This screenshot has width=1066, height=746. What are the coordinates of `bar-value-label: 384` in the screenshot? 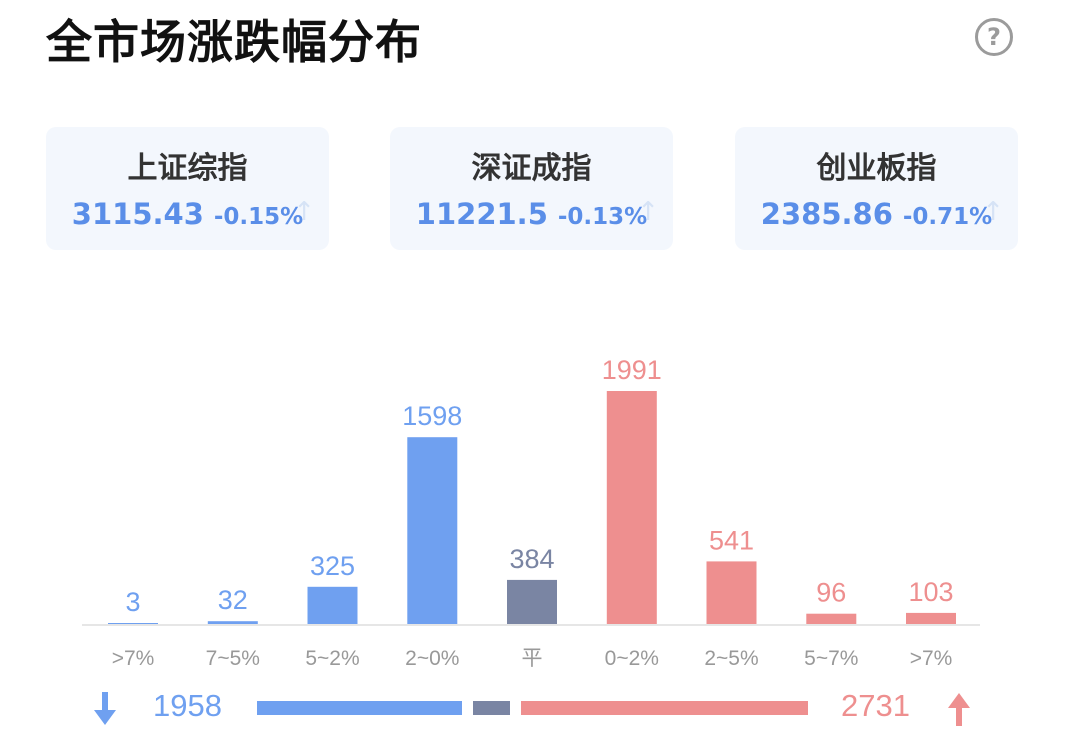 It's located at (531, 559).